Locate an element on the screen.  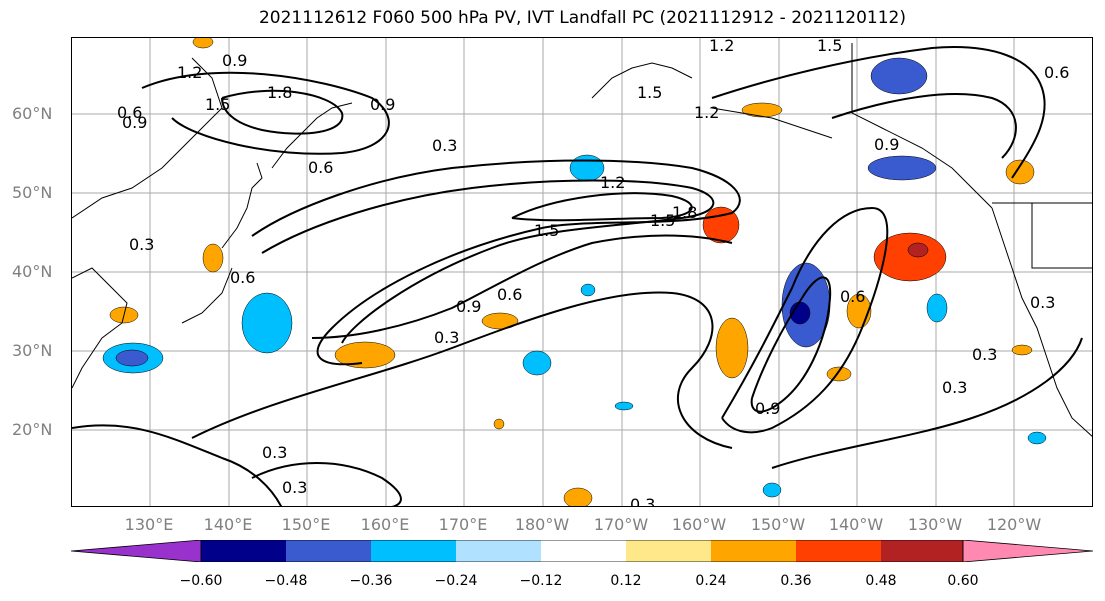
lat-label: 50°N is located at coordinates (32, 192).